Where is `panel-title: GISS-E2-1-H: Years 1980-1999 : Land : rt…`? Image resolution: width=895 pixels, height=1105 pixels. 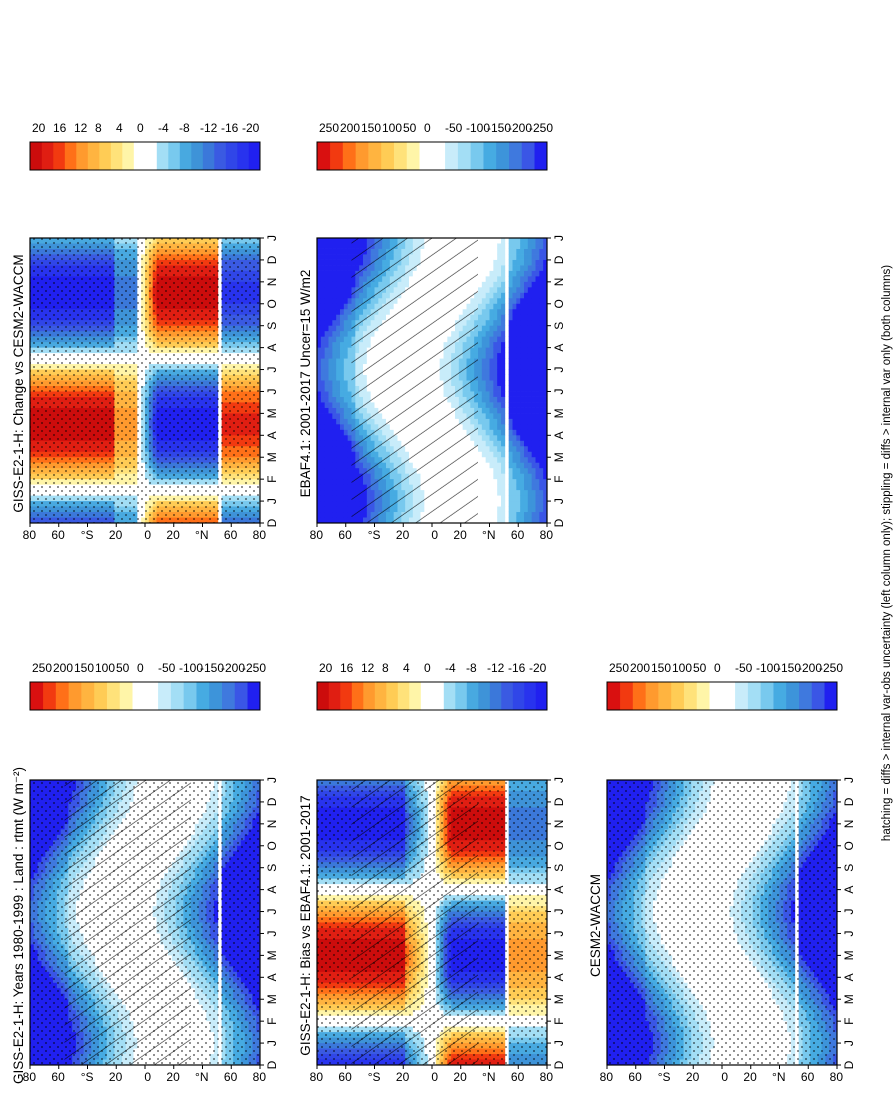
panel-title: GISS-E2-1-H: Years 1980-1999 : Land : rt… is located at coordinates (18, 925).